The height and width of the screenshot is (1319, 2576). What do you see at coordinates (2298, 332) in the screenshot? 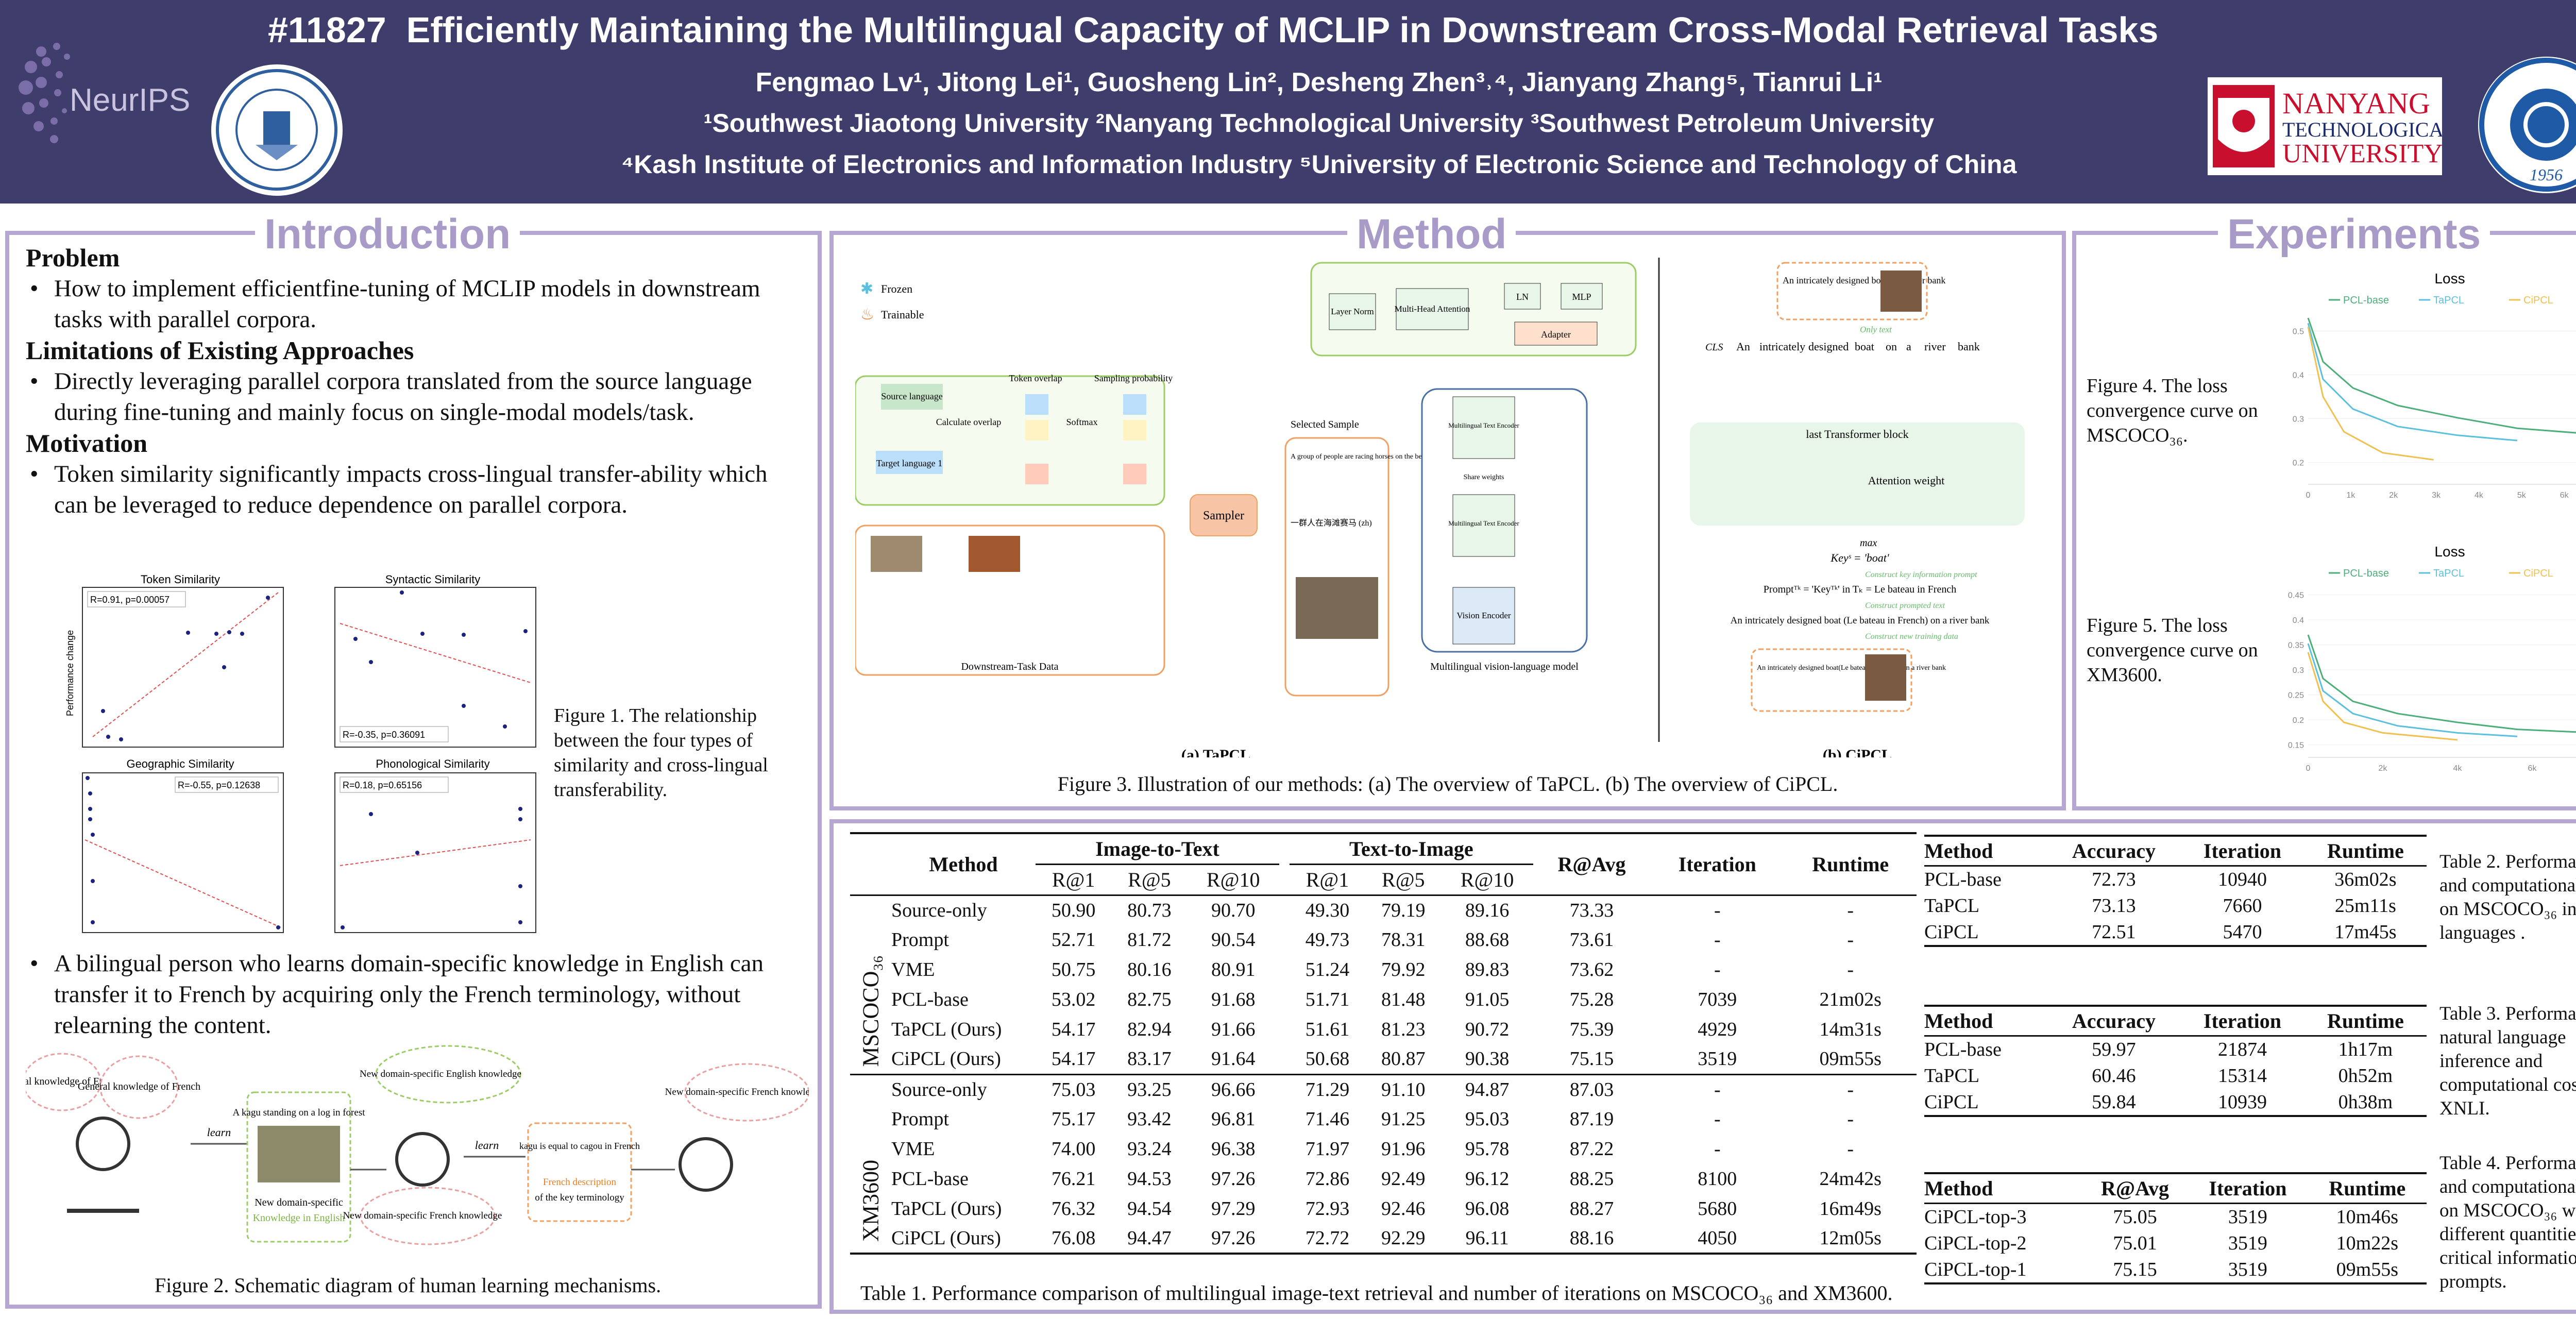
I see `y-tick: 0.5` at bounding box center [2298, 332].